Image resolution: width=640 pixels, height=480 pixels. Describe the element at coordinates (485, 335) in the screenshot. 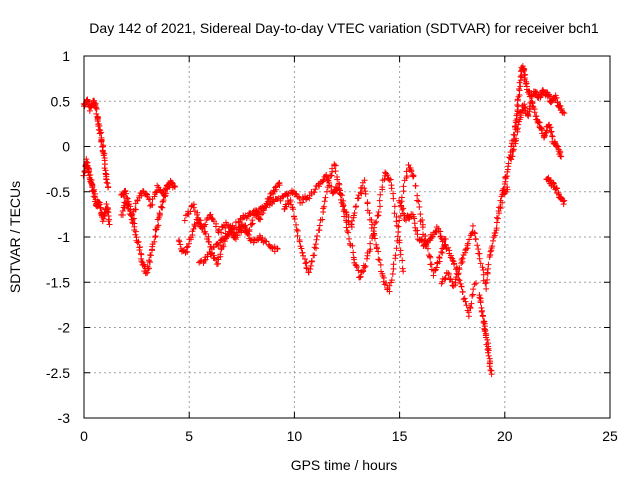

I see `series-arc-l` at that location.